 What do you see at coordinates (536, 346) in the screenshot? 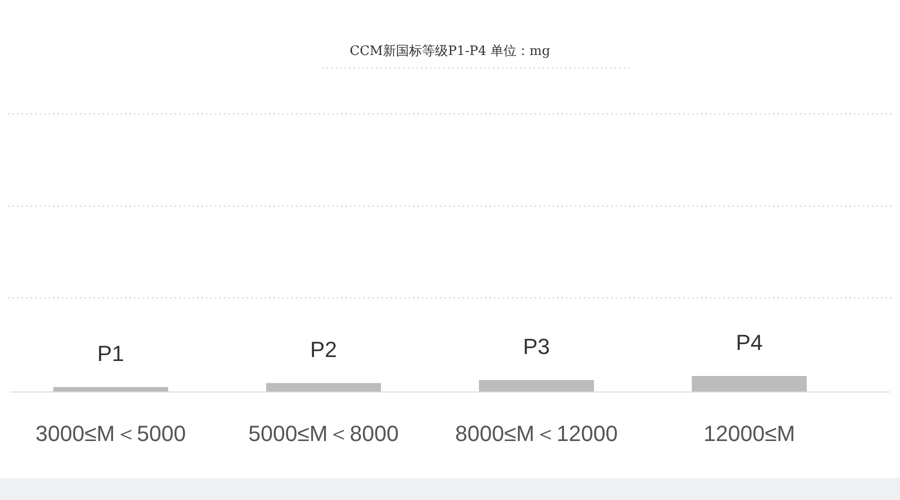
I see `annotation: P3` at bounding box center [536, 346].